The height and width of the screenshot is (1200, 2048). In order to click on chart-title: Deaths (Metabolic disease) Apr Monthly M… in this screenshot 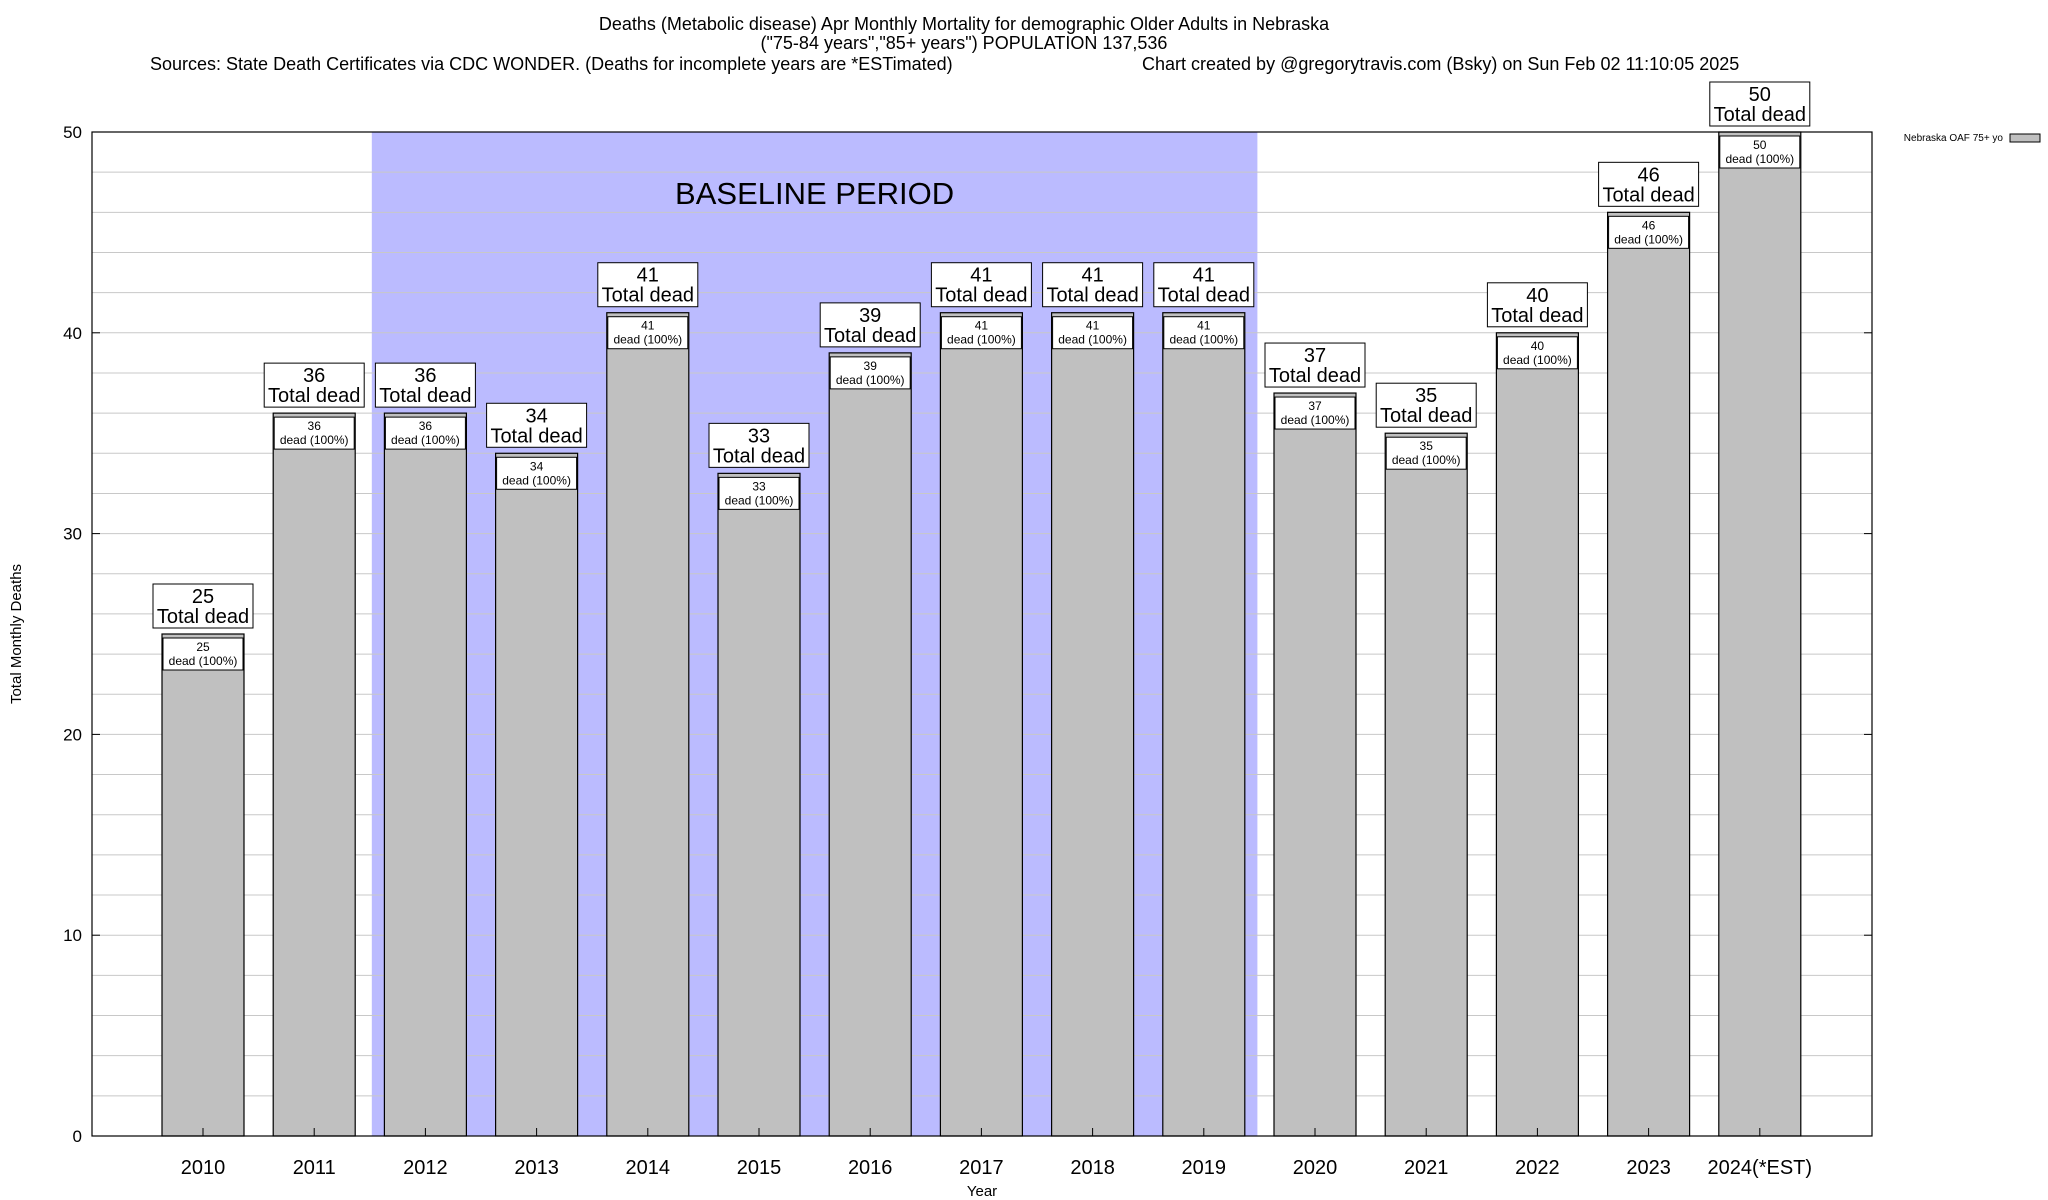, I will do `click(964, 24)`.